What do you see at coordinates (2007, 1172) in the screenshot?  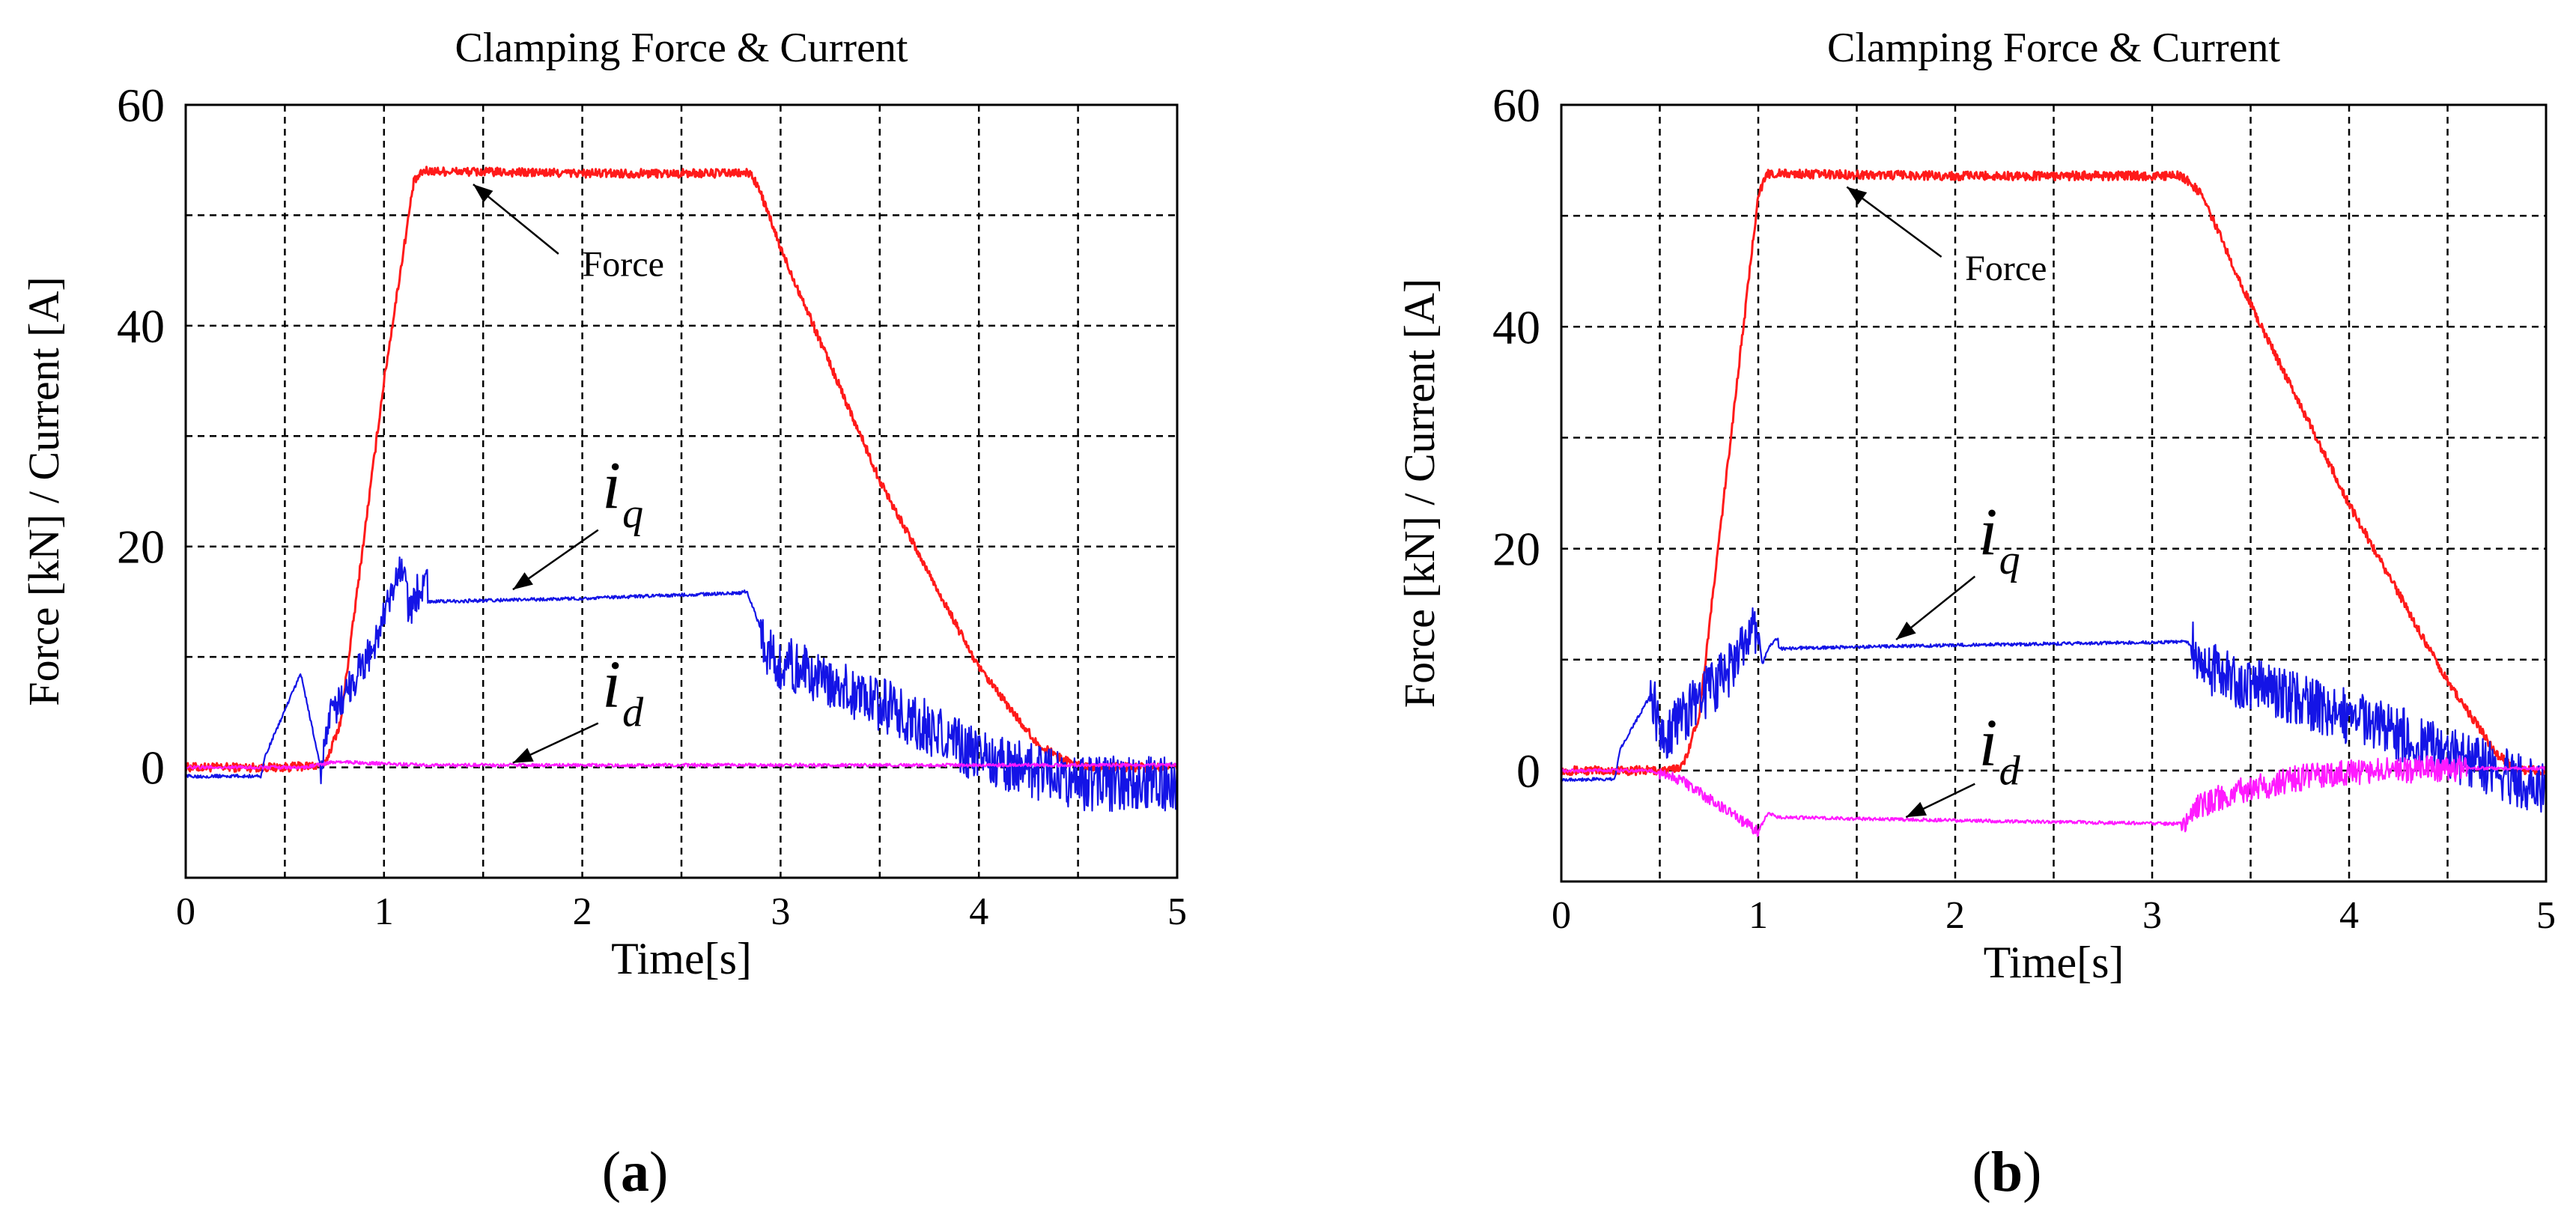 I see `panel-label-b: (b)` at bounding box center [2007, 1172].